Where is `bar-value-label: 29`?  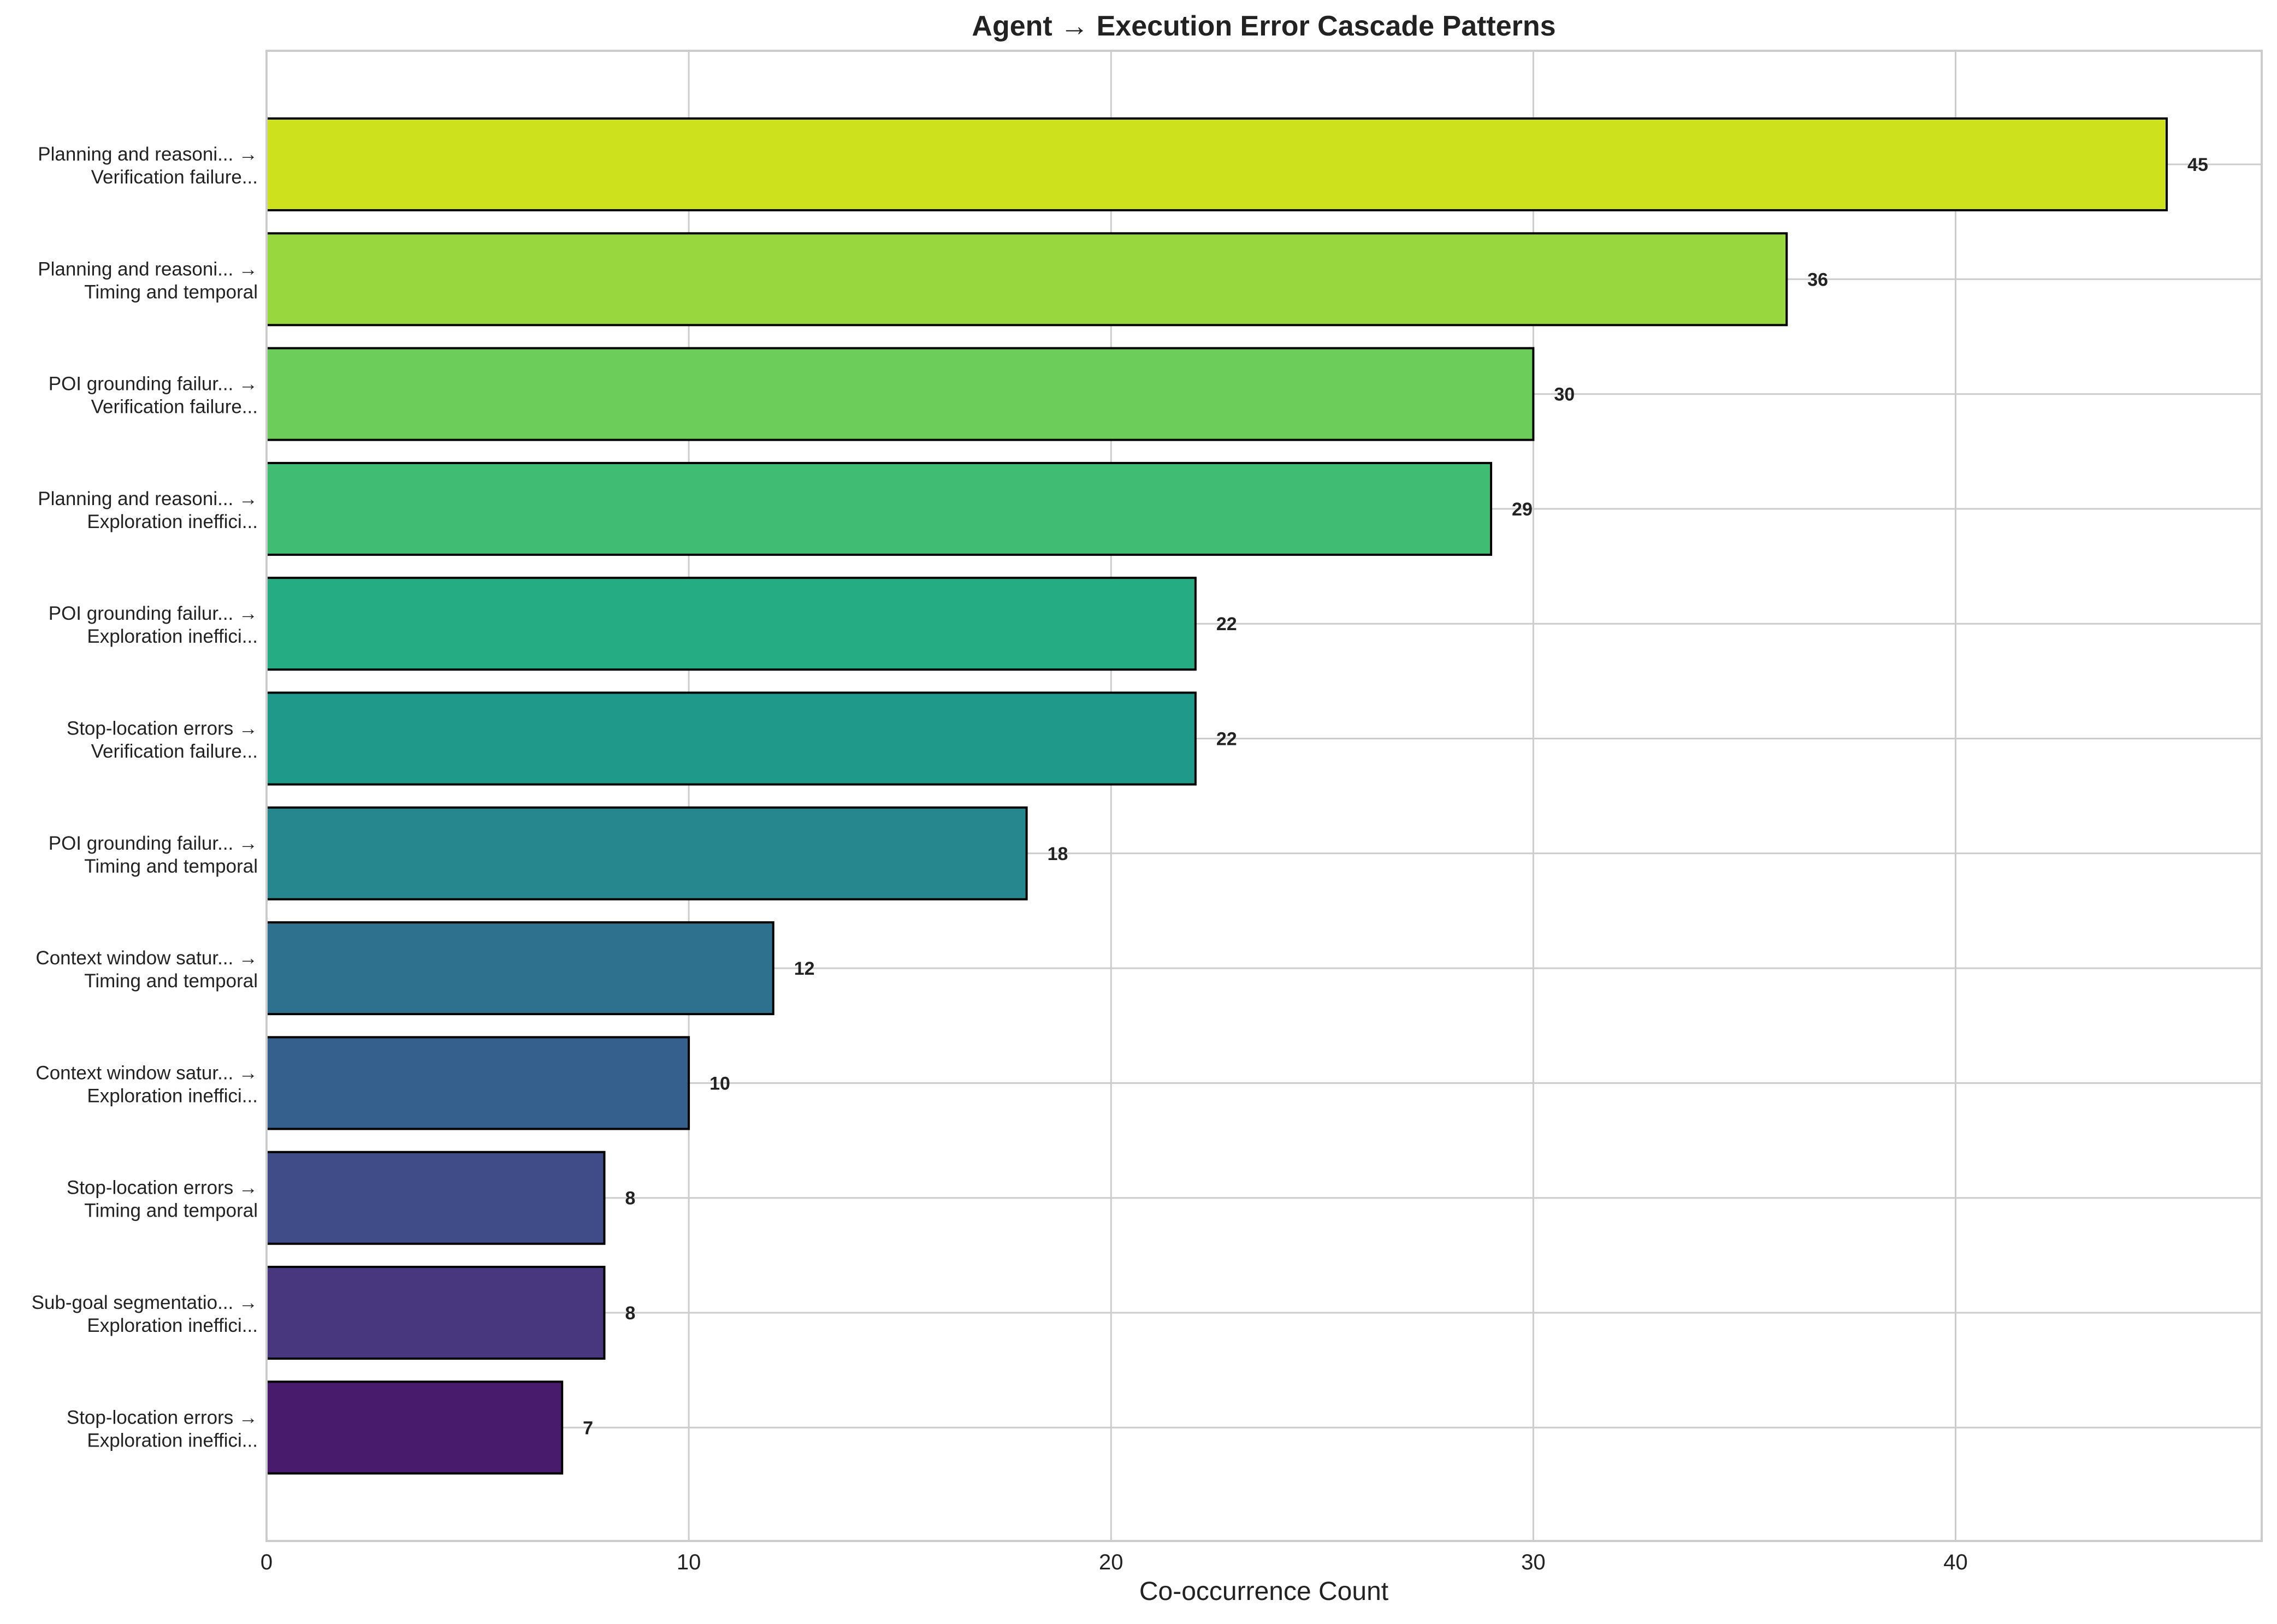 bar-value-label: 29 is located at coordinates (1523, 509).